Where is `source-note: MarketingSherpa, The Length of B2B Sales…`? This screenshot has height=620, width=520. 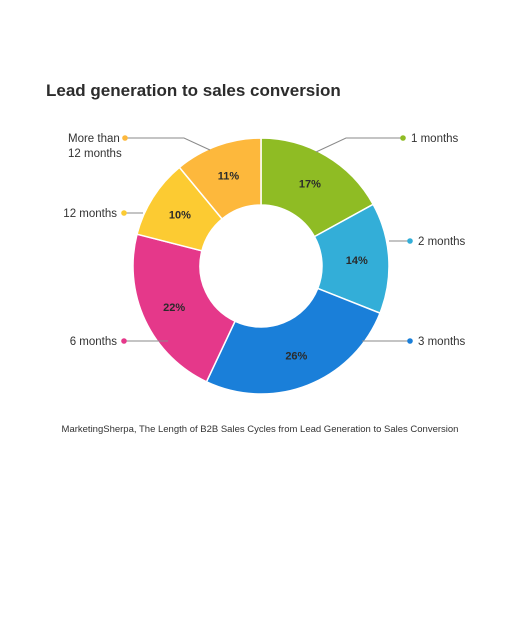
source-note: MarketingSherpa, The Length of B2B Sales… is located at coordinates (260, 429).